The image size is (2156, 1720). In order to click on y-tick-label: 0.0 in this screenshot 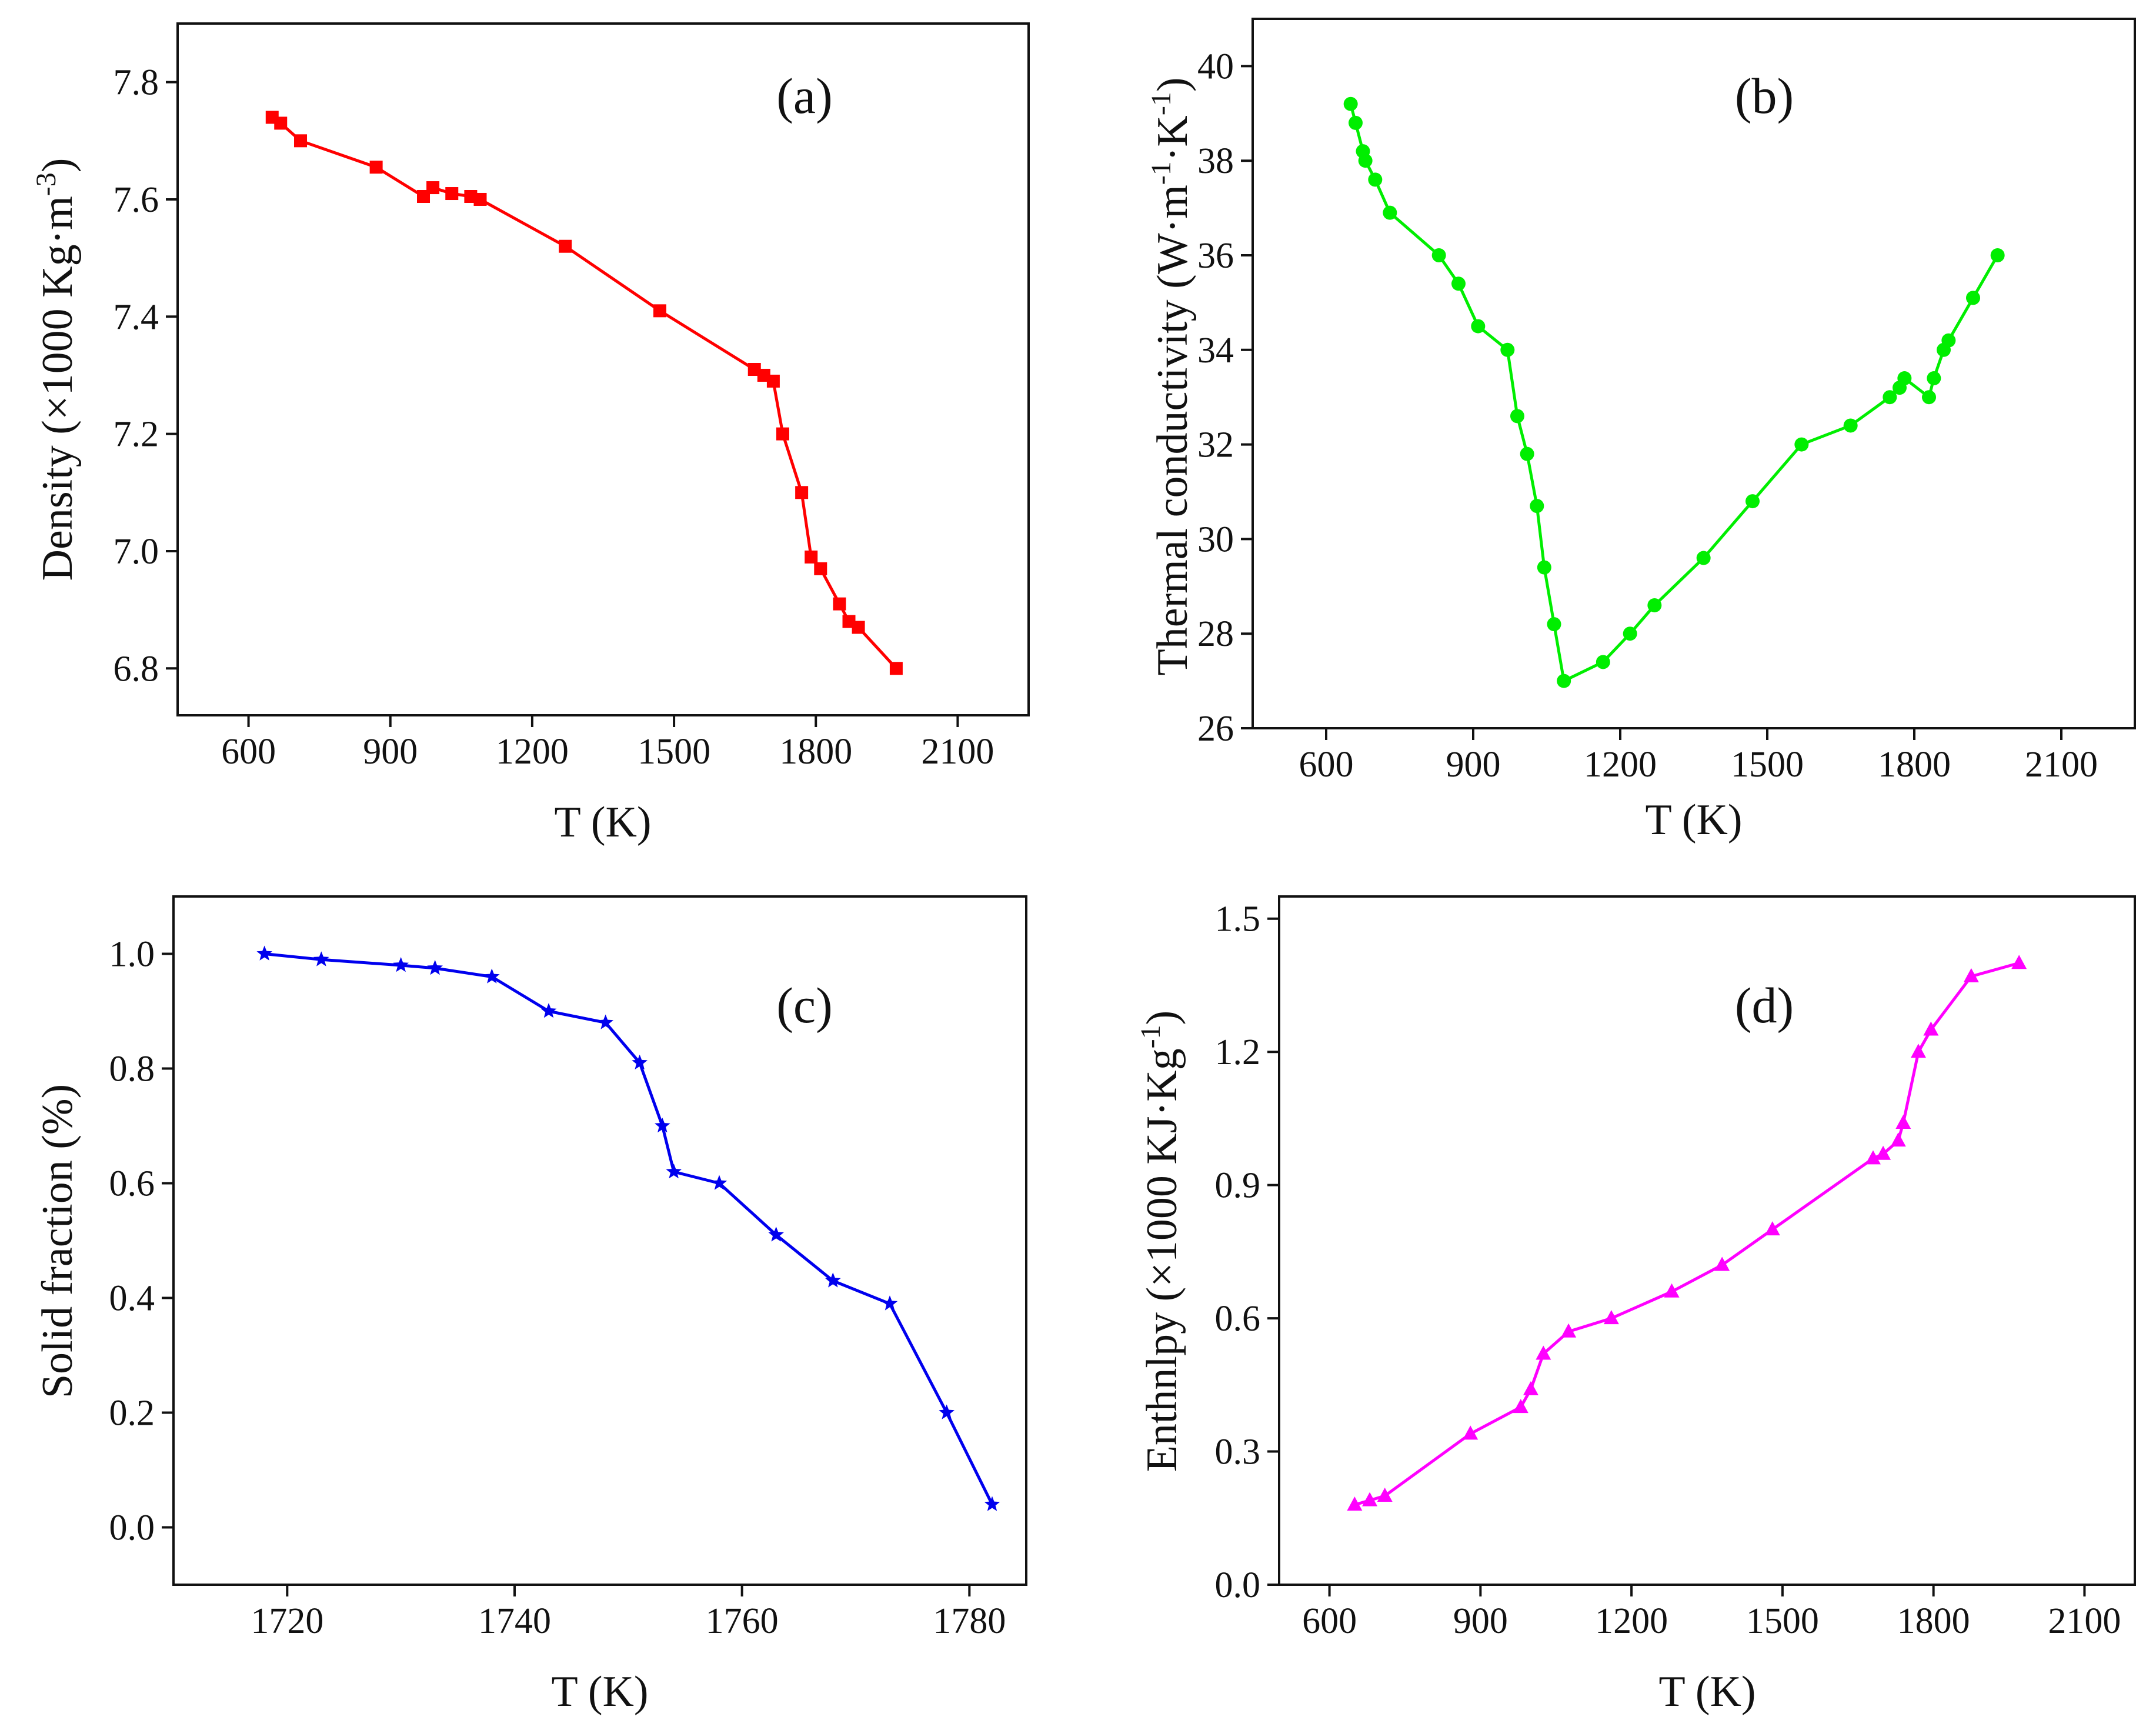, I will do `click(1238, 1585)`.